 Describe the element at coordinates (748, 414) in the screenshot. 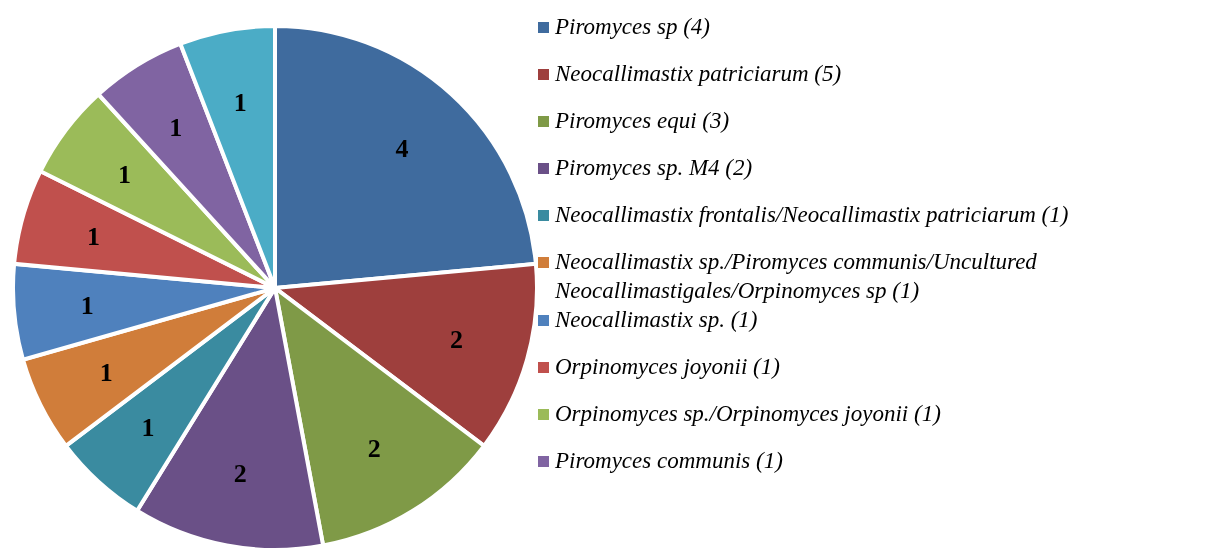

I see `legend-label: Orpinomyces sp./Orpinomyces joyonii (1)` at that location.